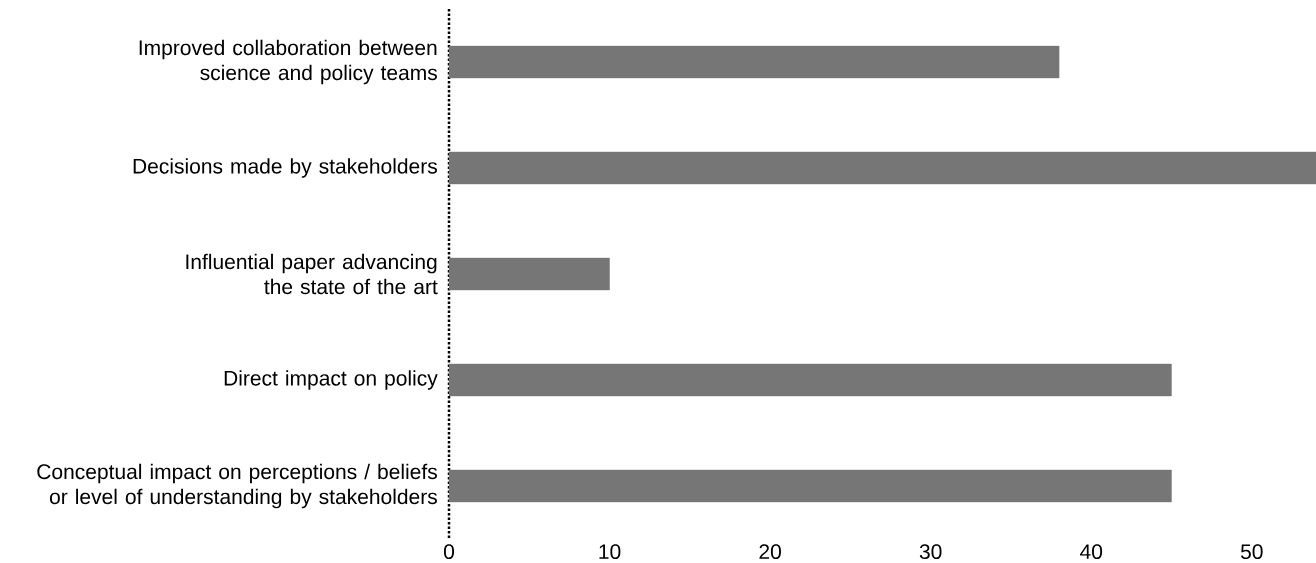  I want to click on x-tick-label: 30, so click(930, 552).